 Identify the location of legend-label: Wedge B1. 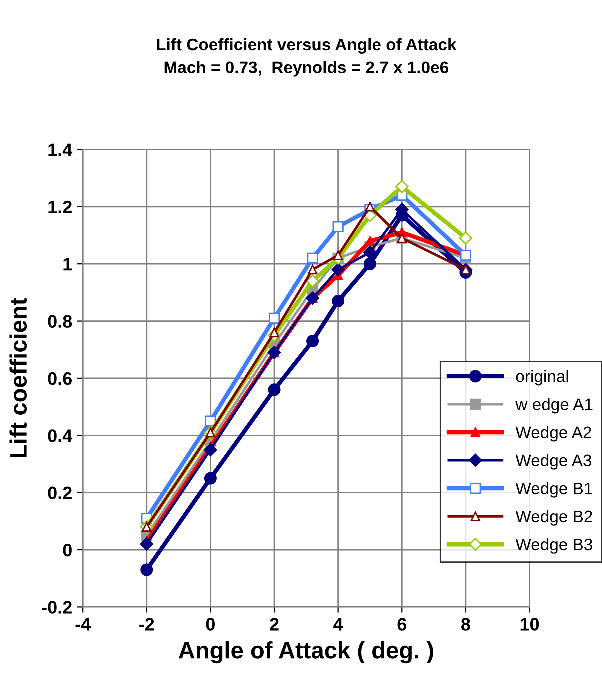
(554, 490).